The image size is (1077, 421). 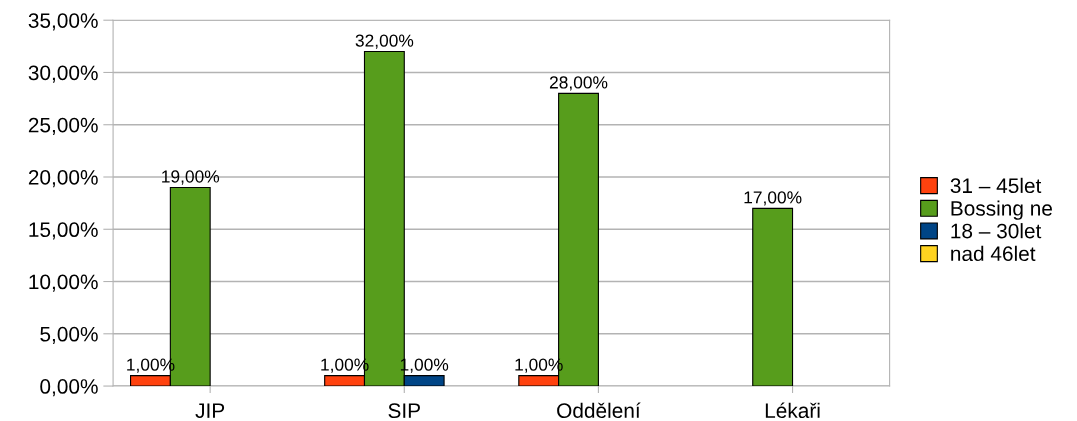 I want to click on x-tick-label: JIP, so click(x=210, y=411).